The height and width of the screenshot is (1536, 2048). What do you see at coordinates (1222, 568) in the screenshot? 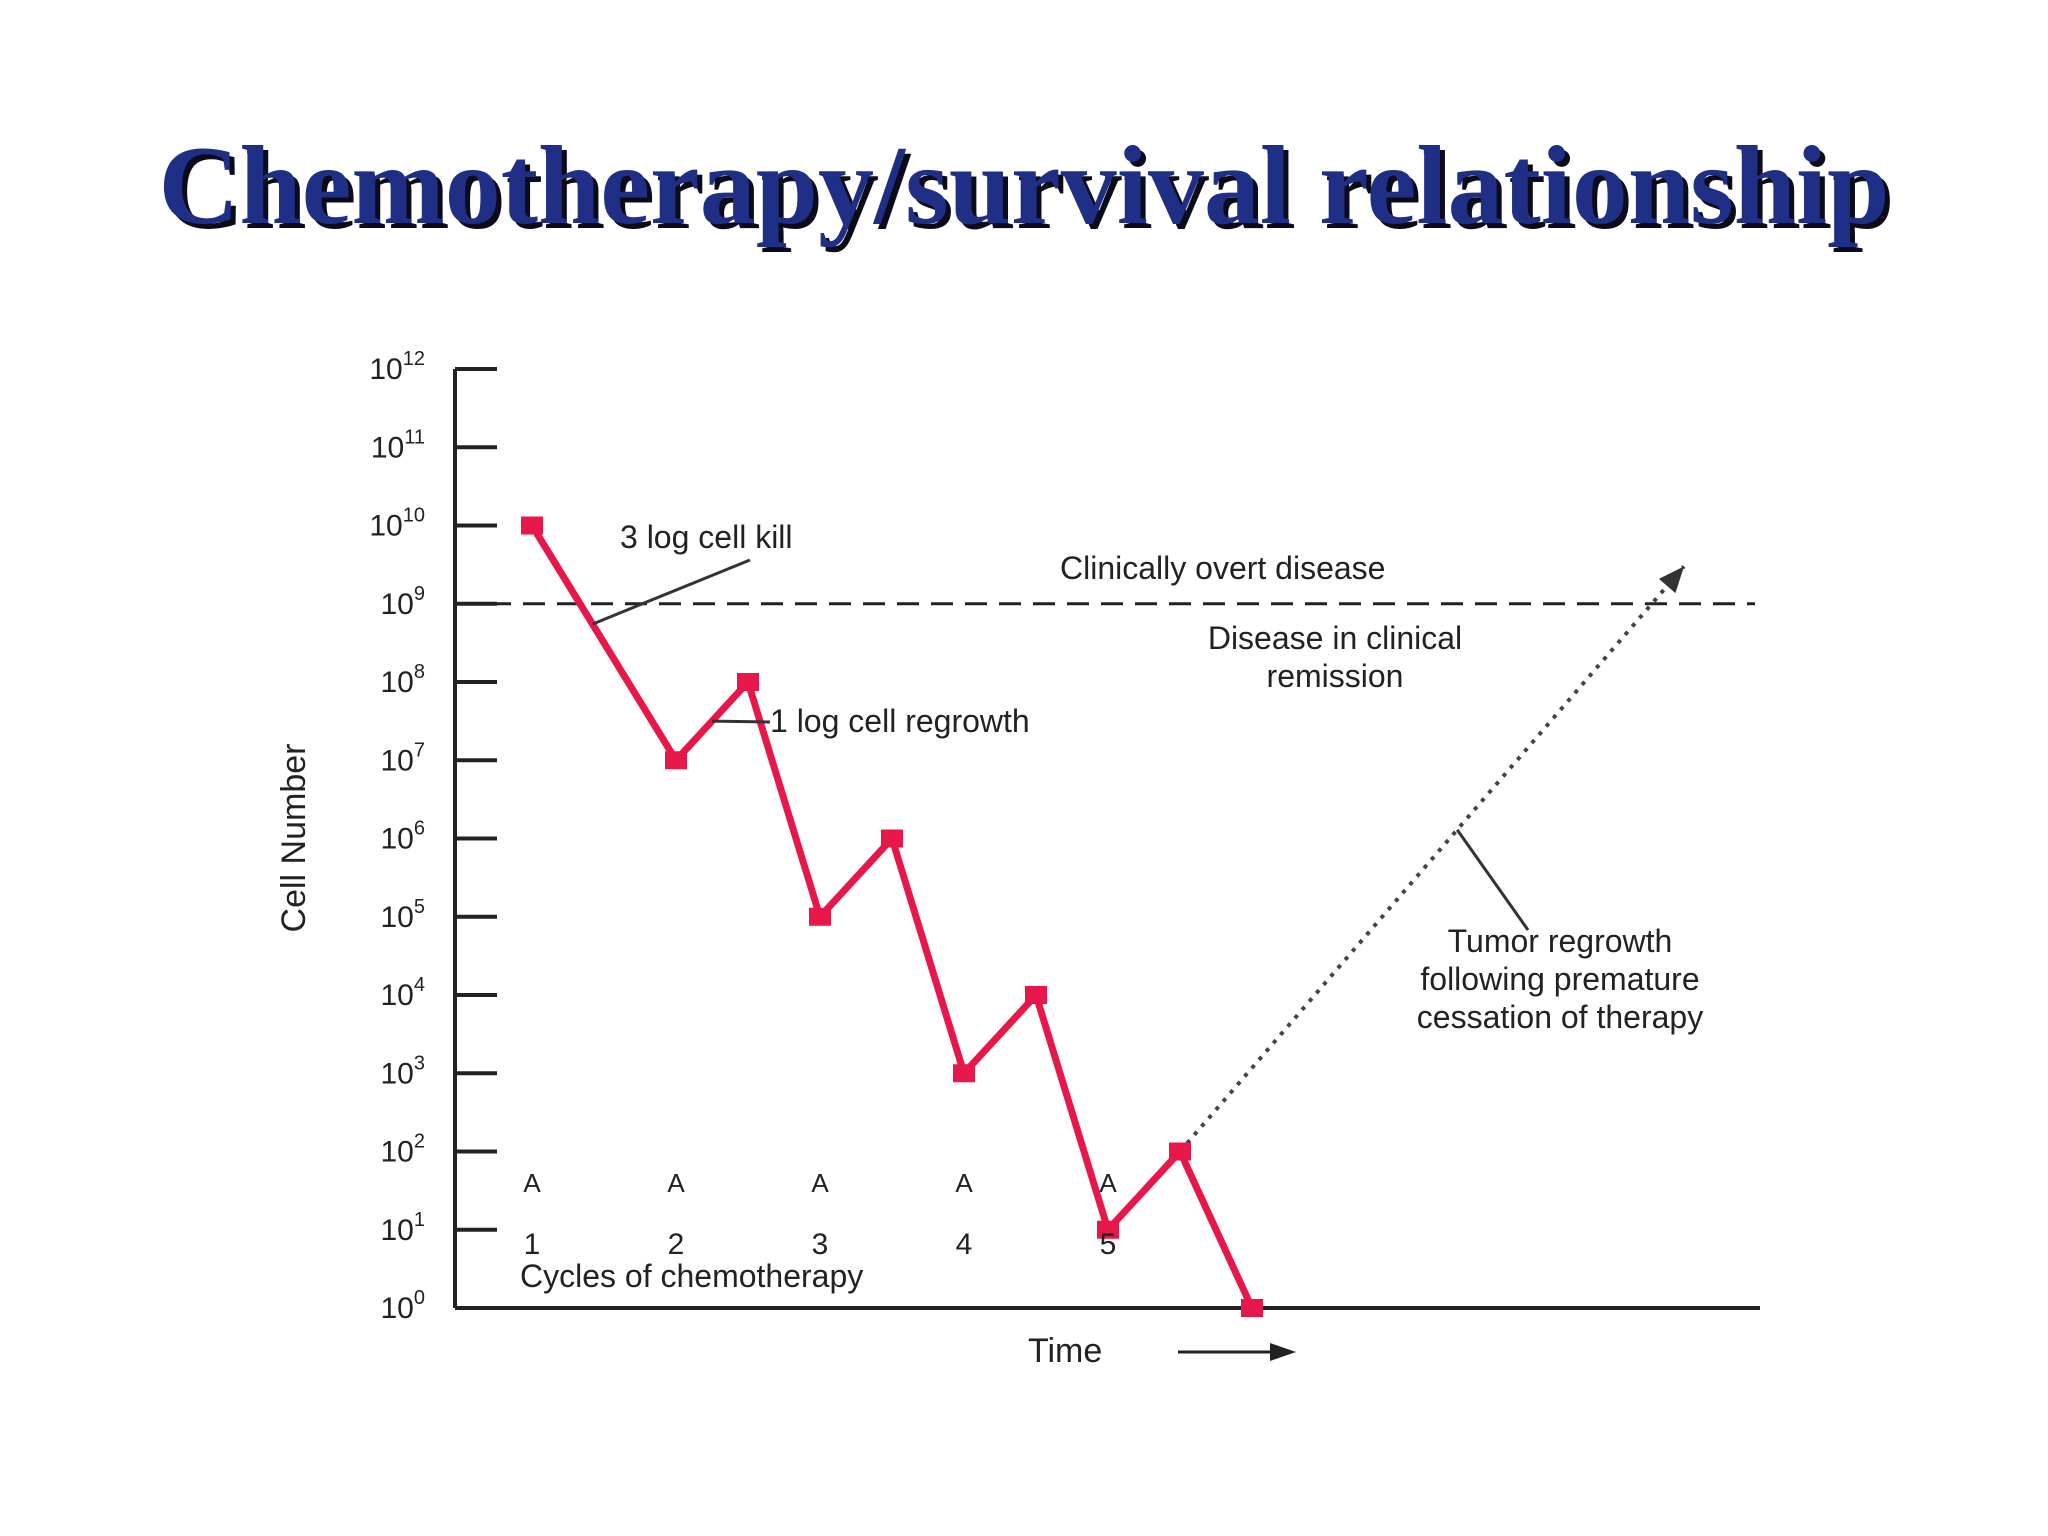
I see `threshold-label-above: Clinically overt disease` at bounding box center [1222, 568].